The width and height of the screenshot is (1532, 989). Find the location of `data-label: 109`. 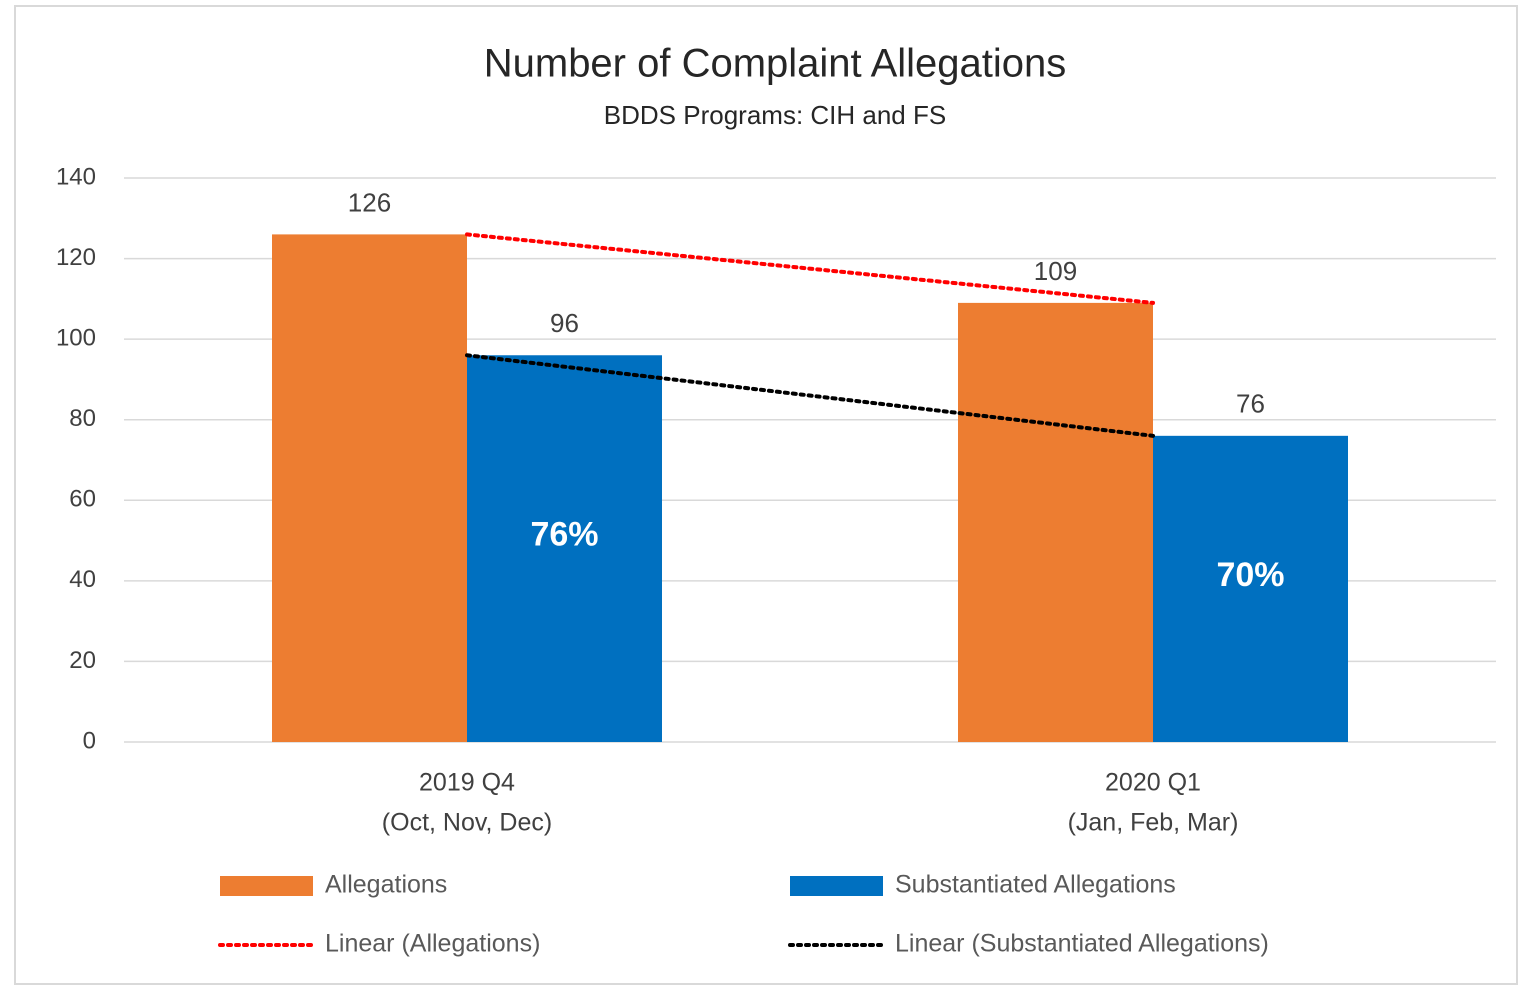

data-label: 109 is located at coordinates (1055, 271).